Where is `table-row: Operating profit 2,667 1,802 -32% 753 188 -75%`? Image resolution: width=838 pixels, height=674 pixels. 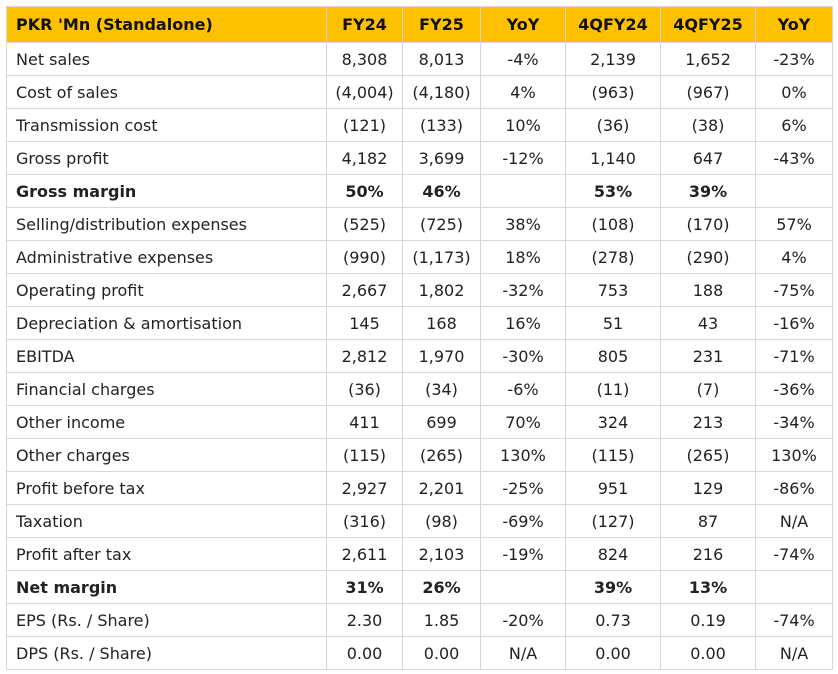 table-row: Operating profit 2,667 1,802 -32% 753 188 -75% is located at coordinates (419, 290).